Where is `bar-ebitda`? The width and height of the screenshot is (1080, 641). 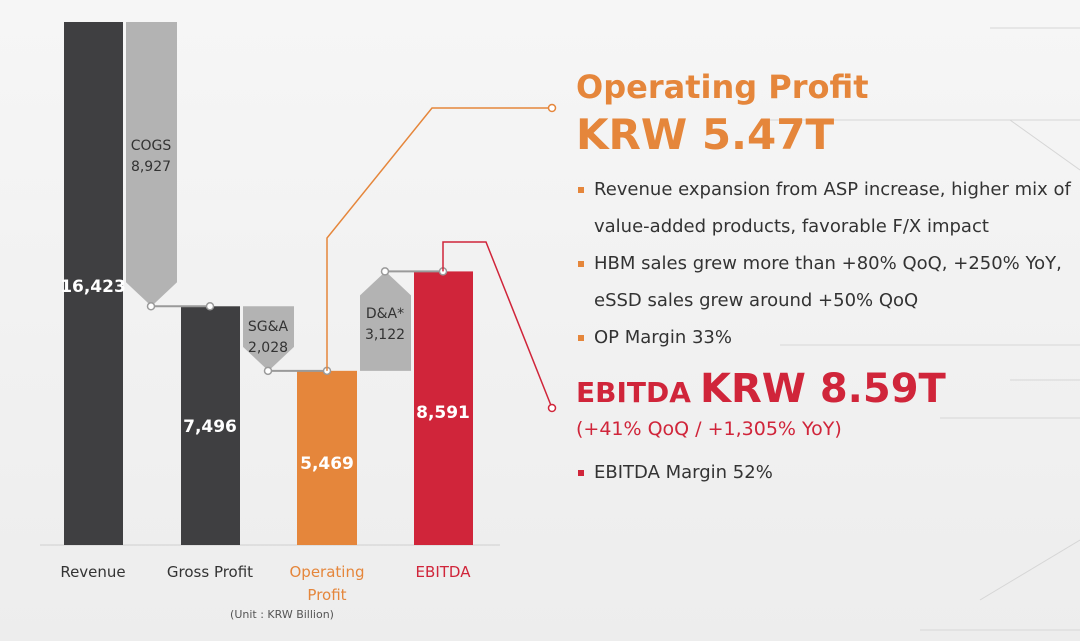 bar-ebitda is located at coordinates (443, 408).